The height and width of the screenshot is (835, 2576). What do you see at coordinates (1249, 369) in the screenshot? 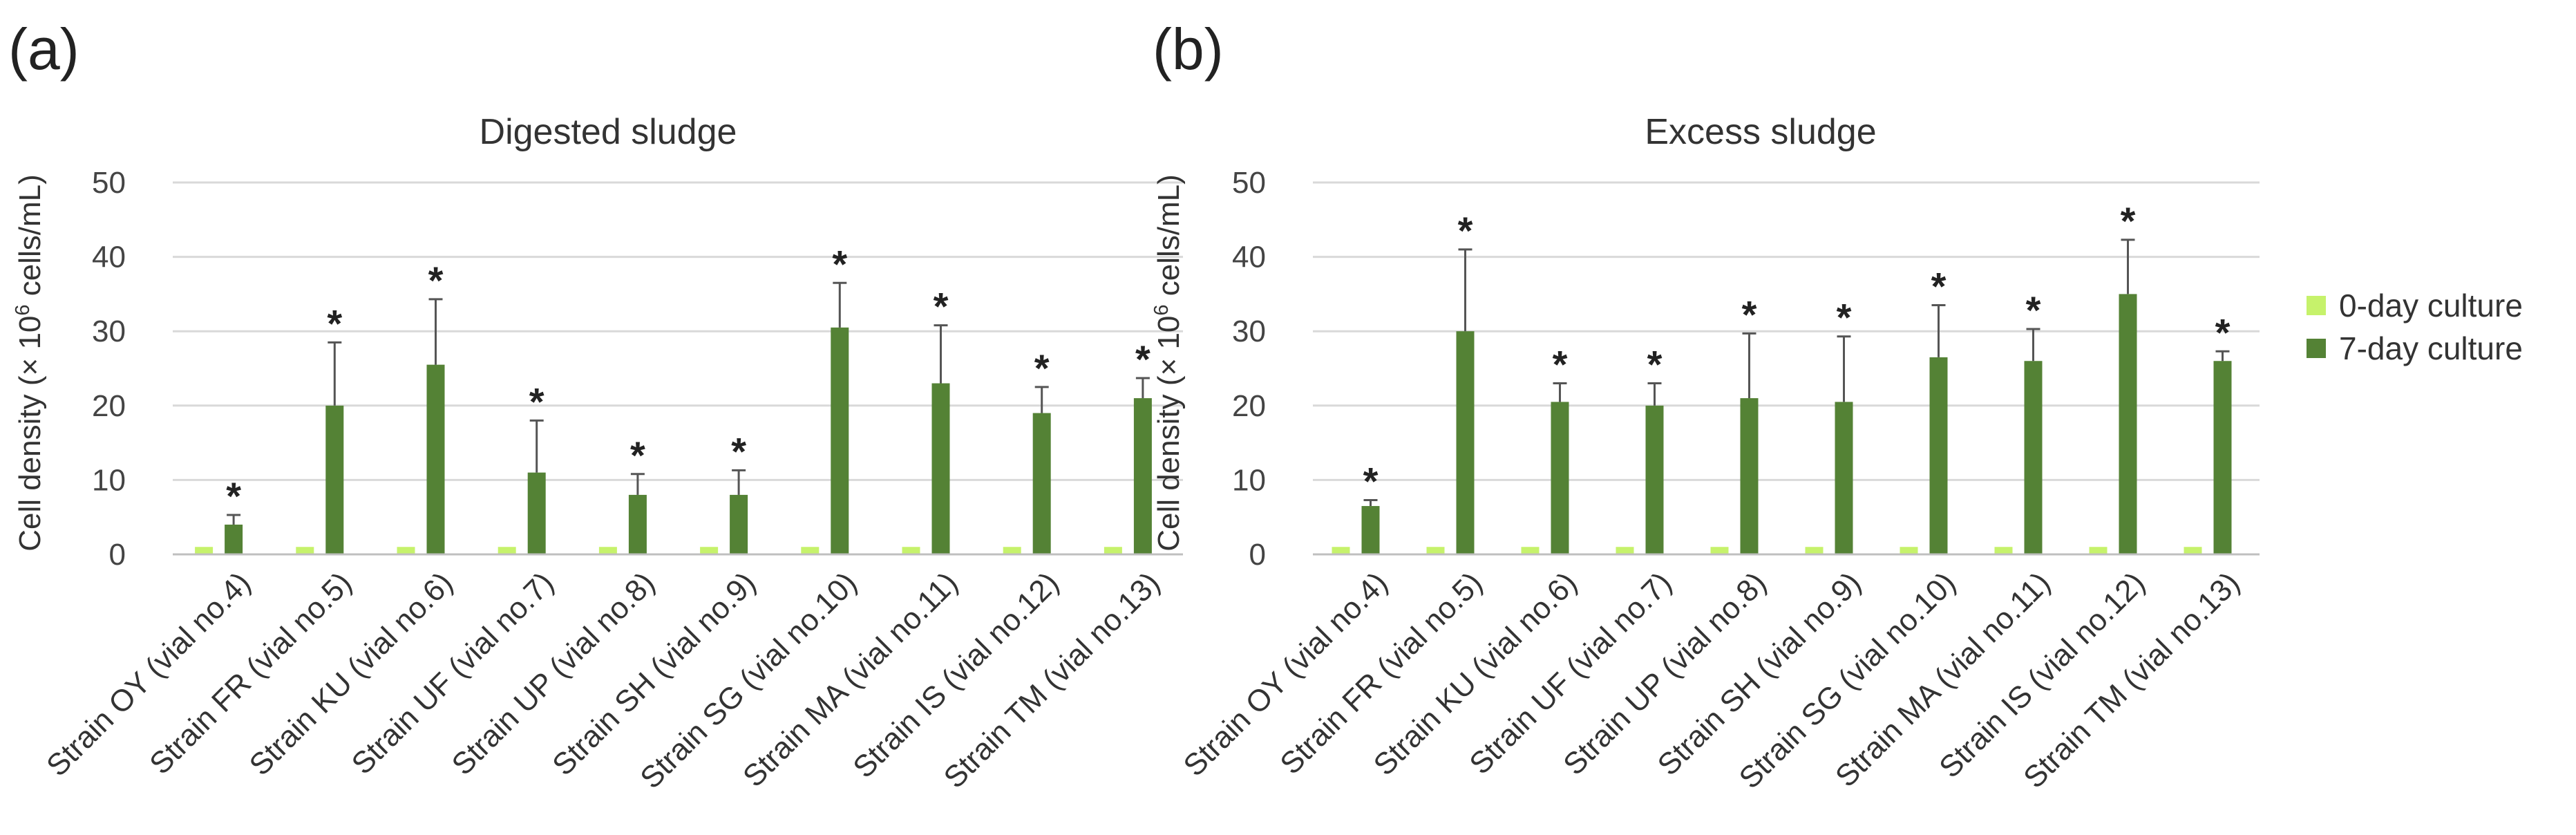
I see `panel-b-y-ticks: 0 10 20 30 40 50` at bounding box center [1249, 369].